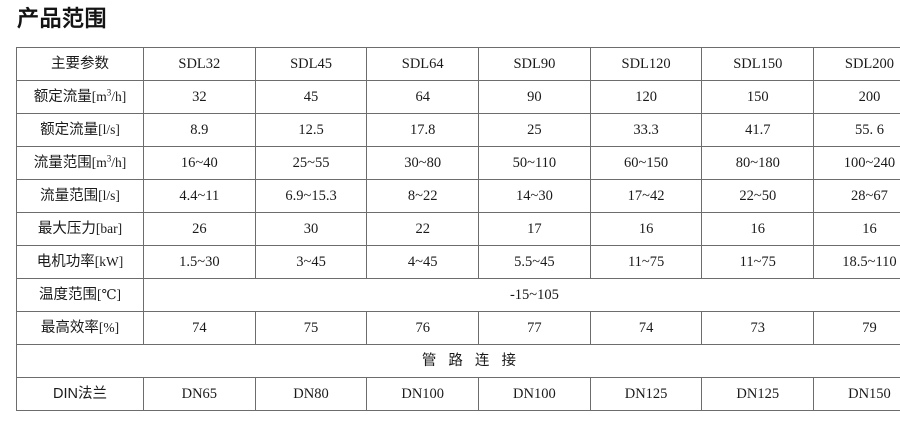 This screenshot has width=900, height=432. I want to click on cell-value: 26, so click(199, 229).